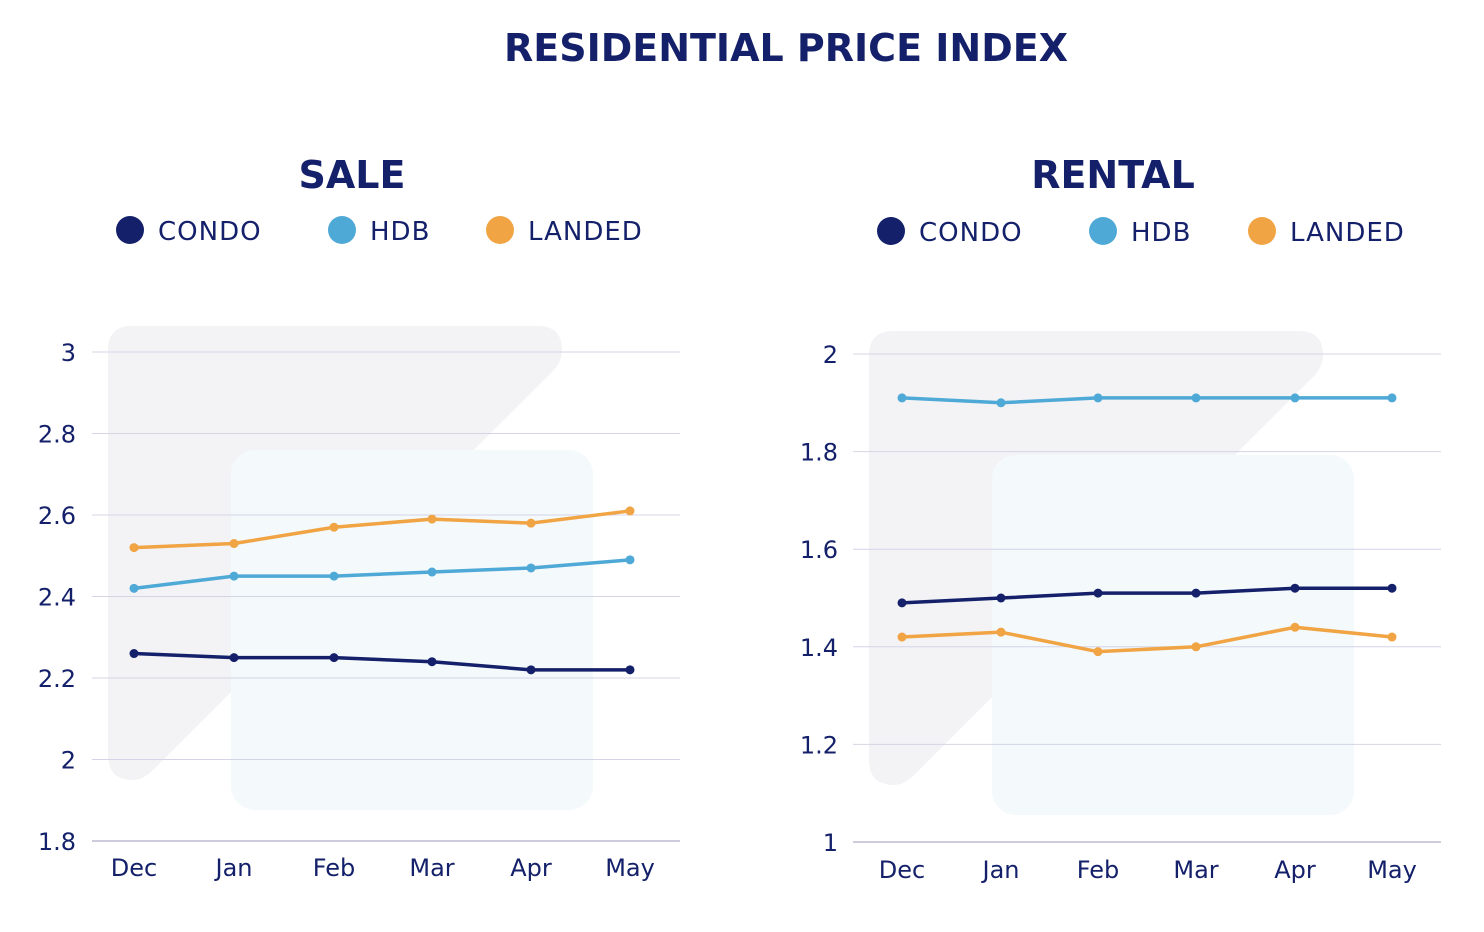 The width and height of the screenshot is (1484, 932). I want to click on chart-title: RENTAL, so click(1113, 175).